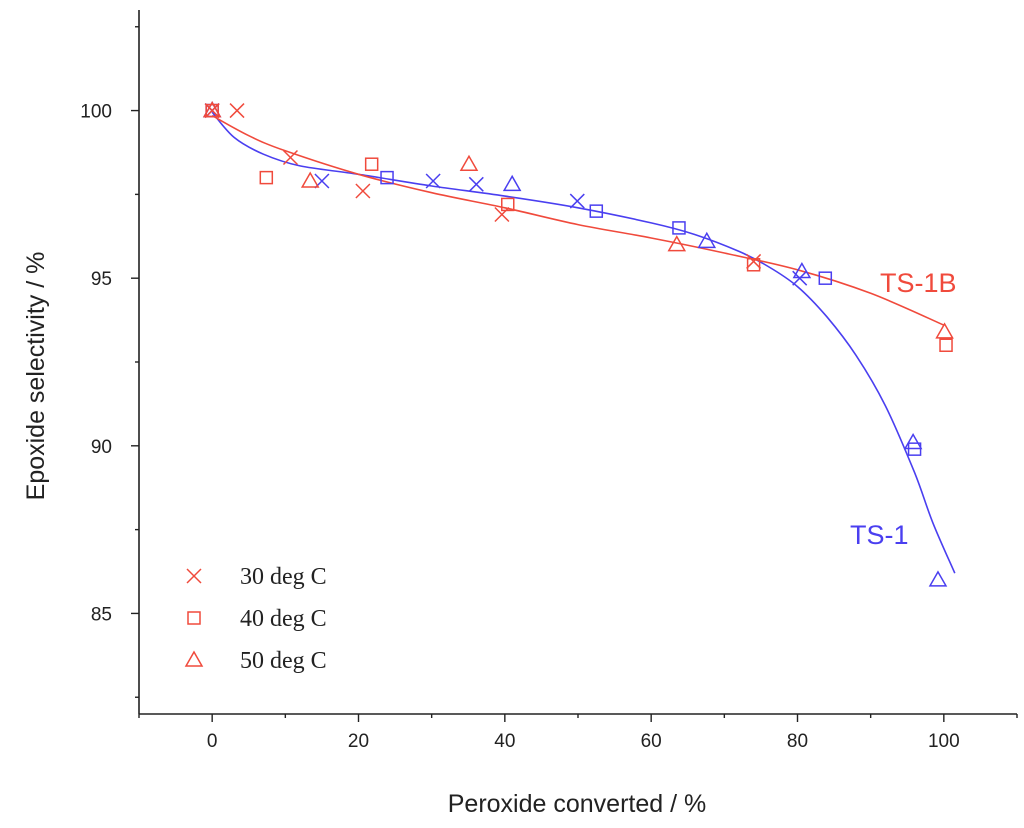 Image resolution: width=1024 pixels, height=828 pixels. I want to click on curve-label-ts-1: TS-1, so click(879, 535).